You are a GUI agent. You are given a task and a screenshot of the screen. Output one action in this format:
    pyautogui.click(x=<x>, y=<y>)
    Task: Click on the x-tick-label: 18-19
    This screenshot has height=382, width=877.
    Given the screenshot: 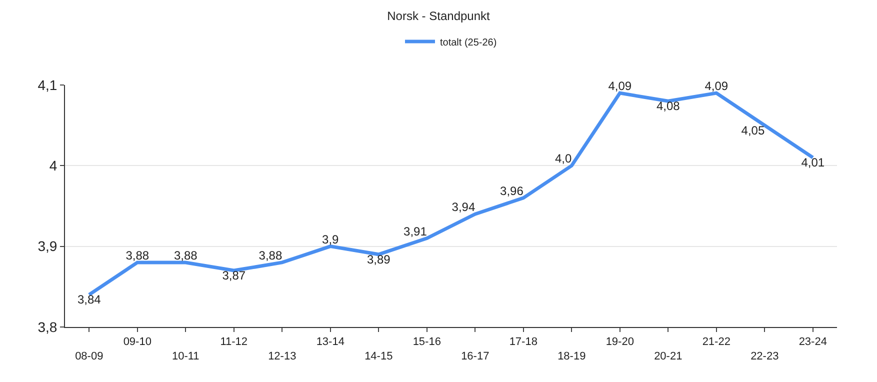 What is the action you would take?
    pyautogui.click(x=572, y=356)
    